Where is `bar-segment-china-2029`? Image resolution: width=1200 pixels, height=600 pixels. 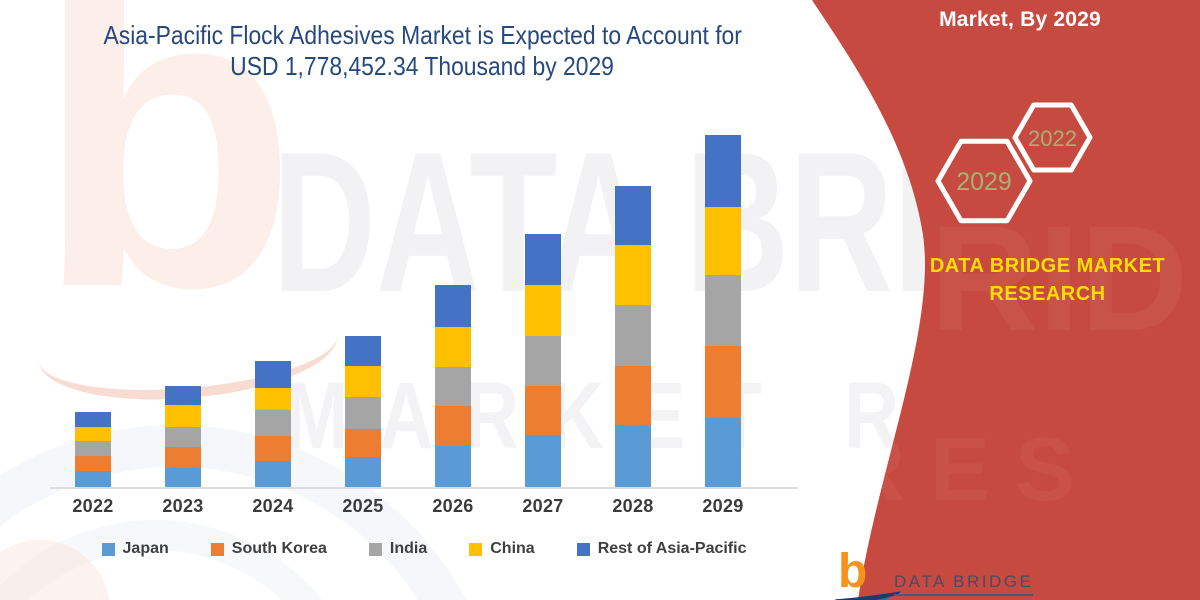
bar-segment-china-2029 is located at coordinates (723, 241).